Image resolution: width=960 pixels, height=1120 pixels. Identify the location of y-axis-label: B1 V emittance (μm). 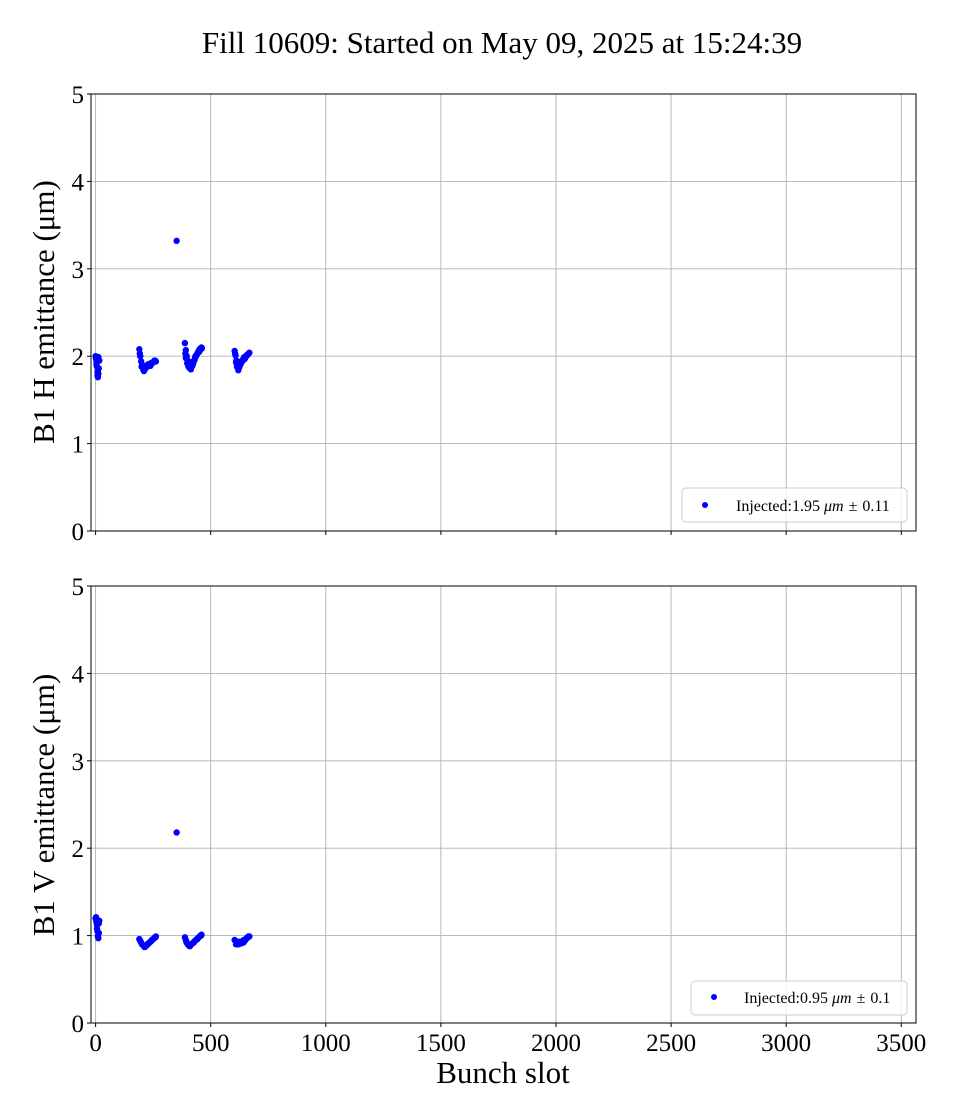
(43, 805).